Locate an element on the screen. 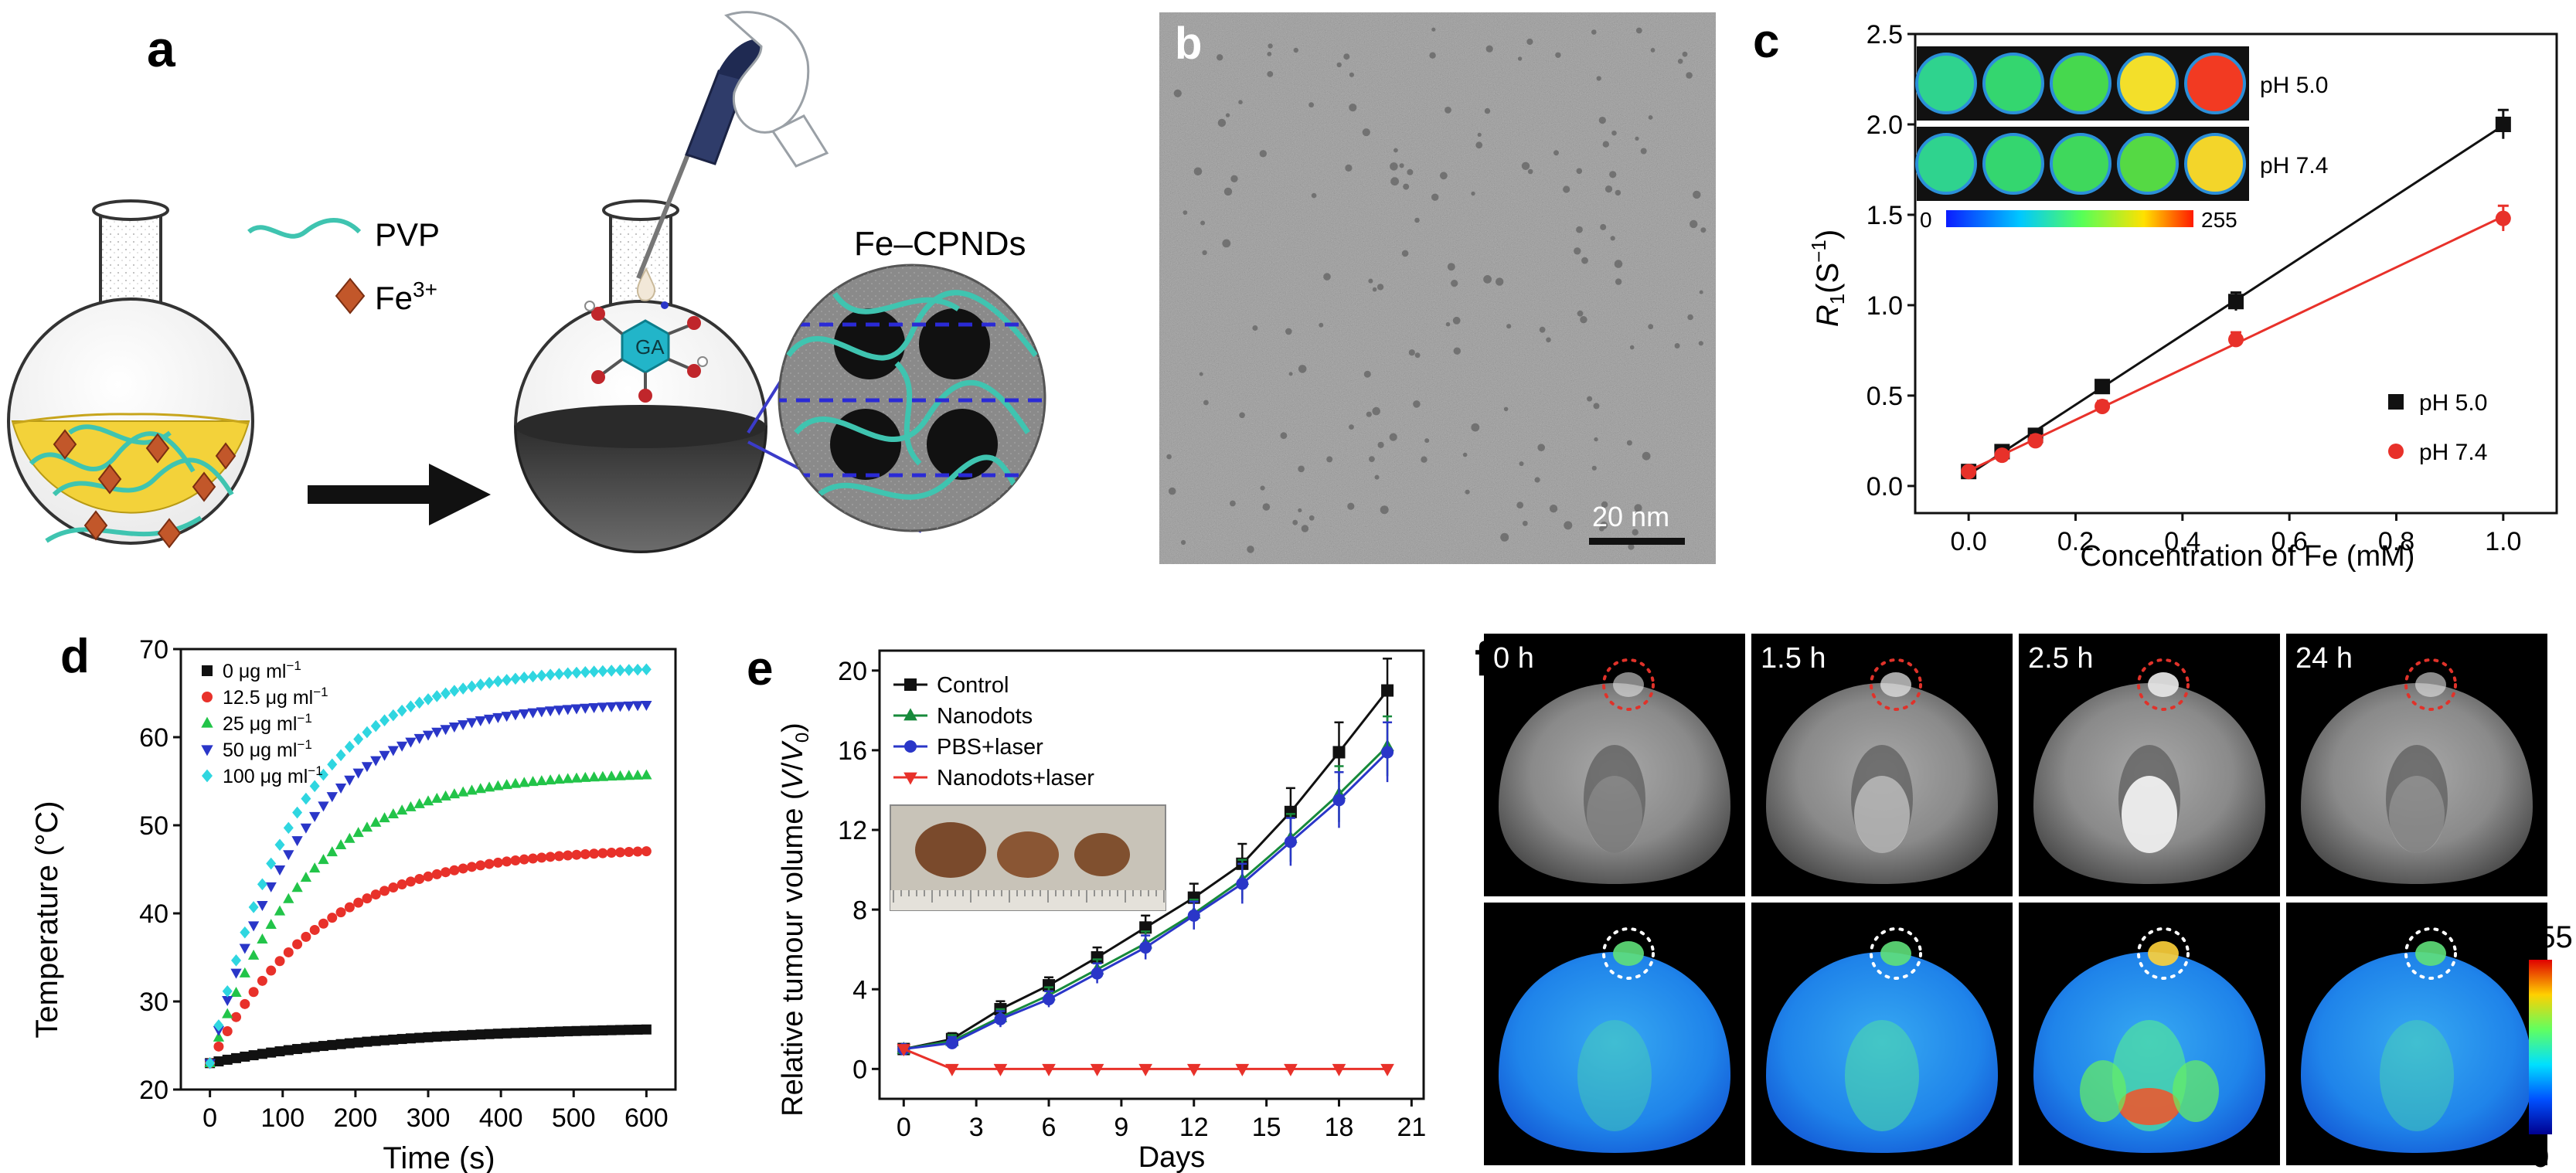 The height and width of the screenshot is (1173, 2576). e-x-tick-label: 6 is located at coordinates (1049, 1127).